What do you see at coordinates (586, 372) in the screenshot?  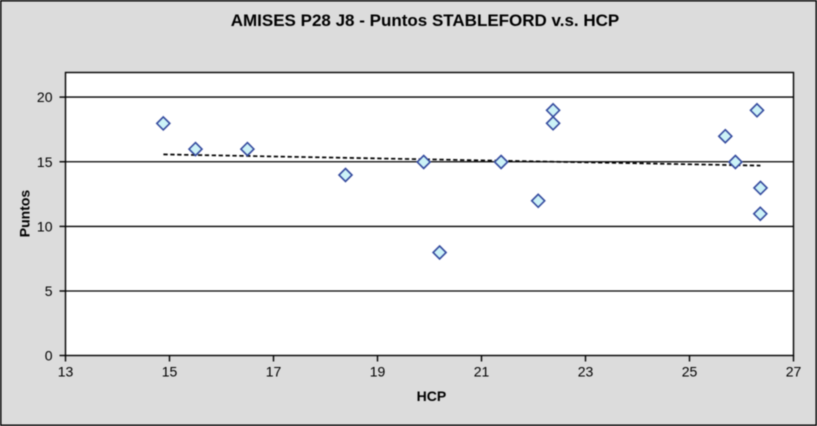 I see `svg-text: 23` at bounding box center [586, 372].